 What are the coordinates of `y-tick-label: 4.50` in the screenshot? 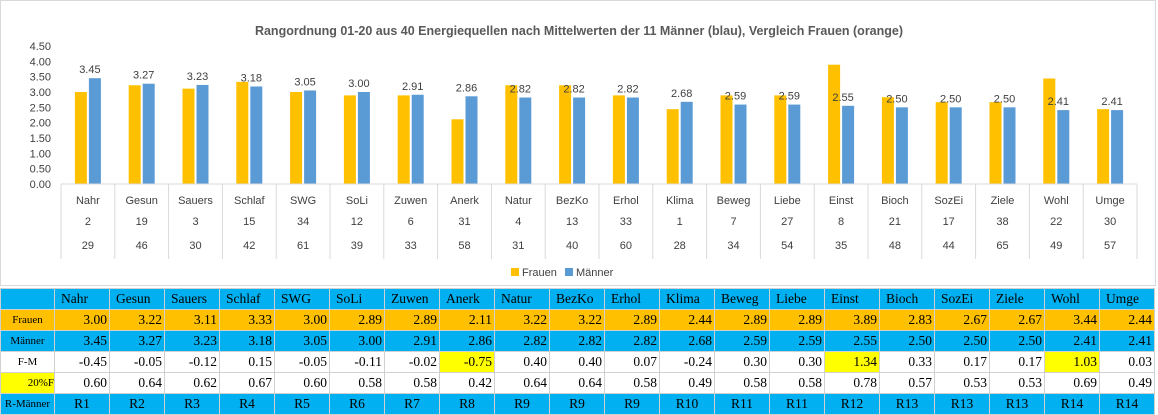 It's located at (40, 47).